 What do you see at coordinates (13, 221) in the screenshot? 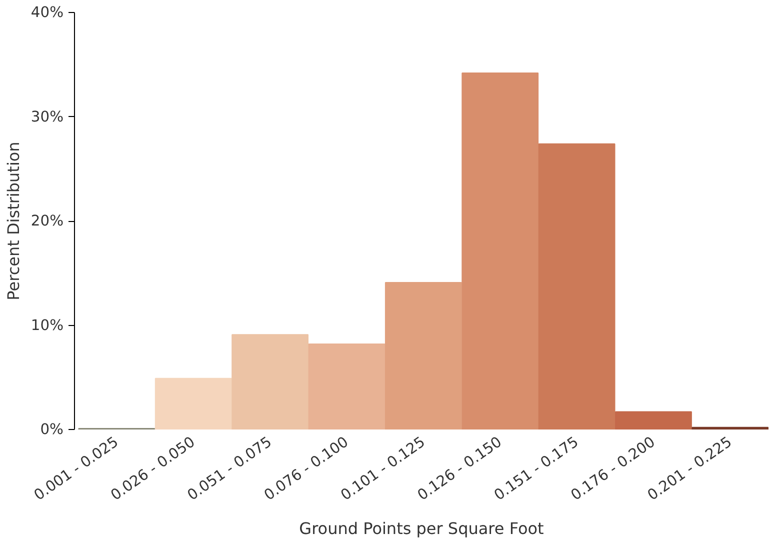
I see `y-axis-title: Percent Distribution` at bounding box center [13, 221].